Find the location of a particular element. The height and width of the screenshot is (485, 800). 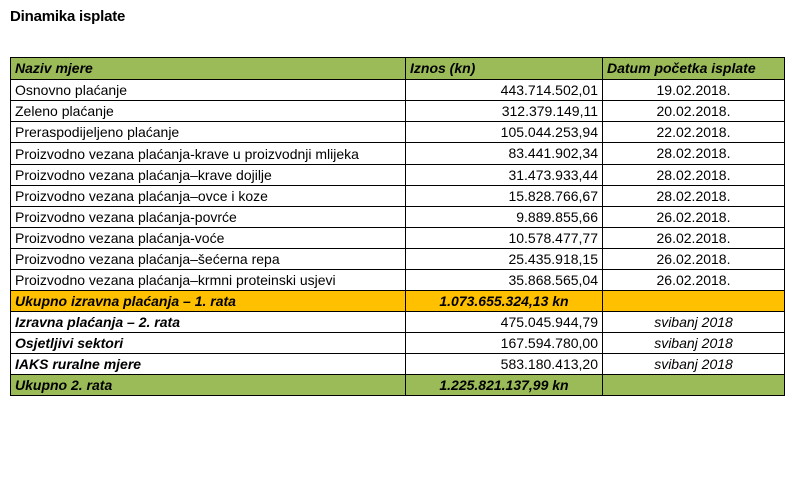

row-name: Proizvodno vezana plaćanja–krave dojilje is located at coordinates (208, 175).